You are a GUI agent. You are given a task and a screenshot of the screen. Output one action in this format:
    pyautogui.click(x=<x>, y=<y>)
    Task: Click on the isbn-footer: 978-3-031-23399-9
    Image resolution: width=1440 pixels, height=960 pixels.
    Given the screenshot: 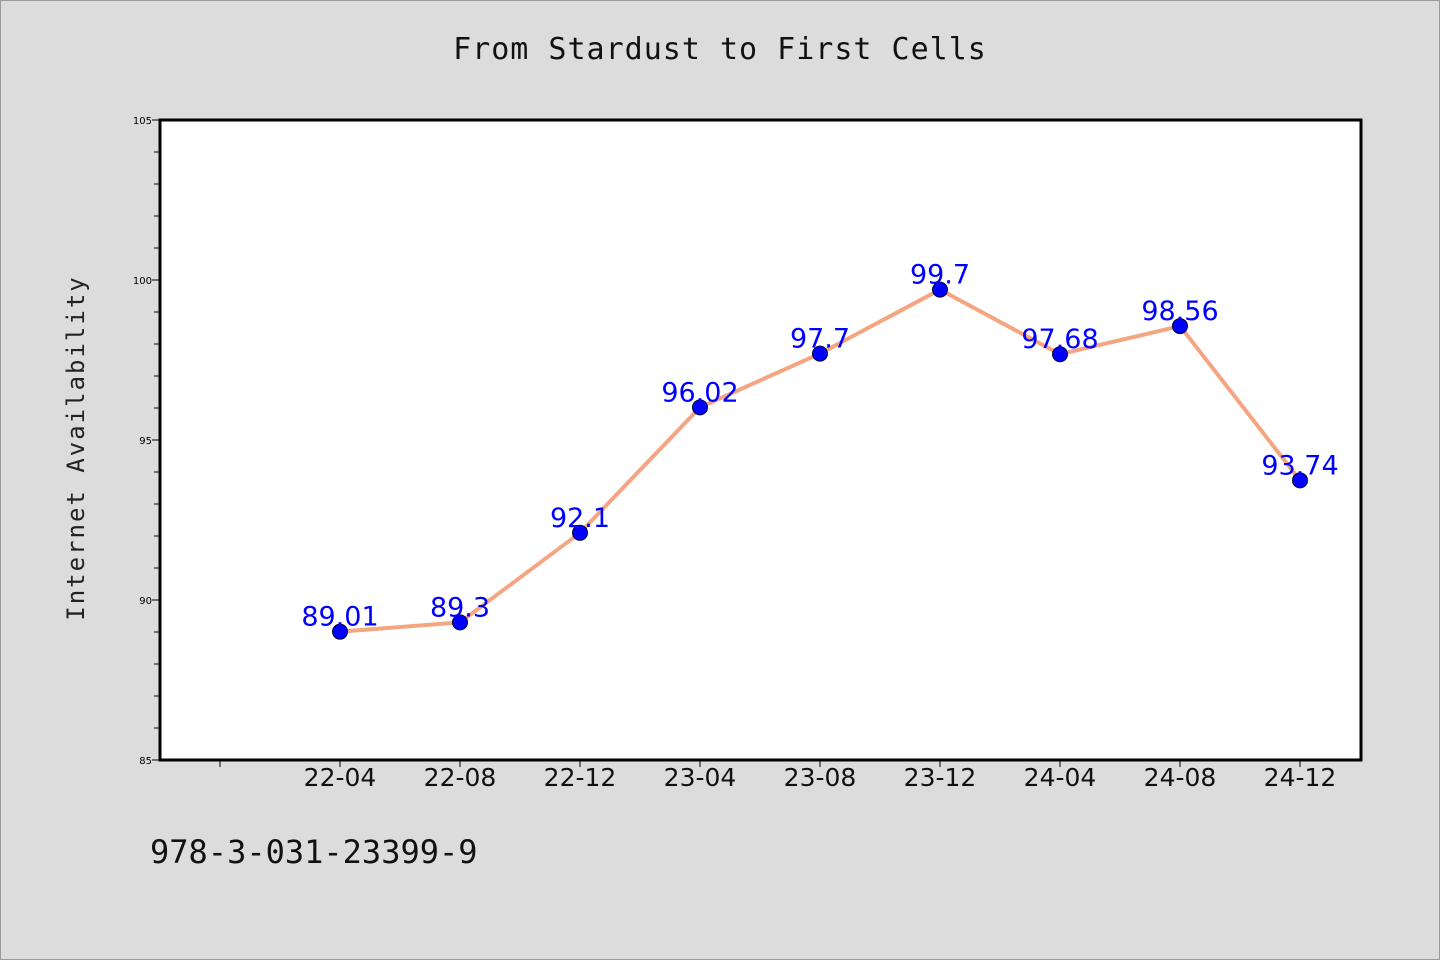 What is the action you would take?
    pyautogui.click(x=314, y=852)
    